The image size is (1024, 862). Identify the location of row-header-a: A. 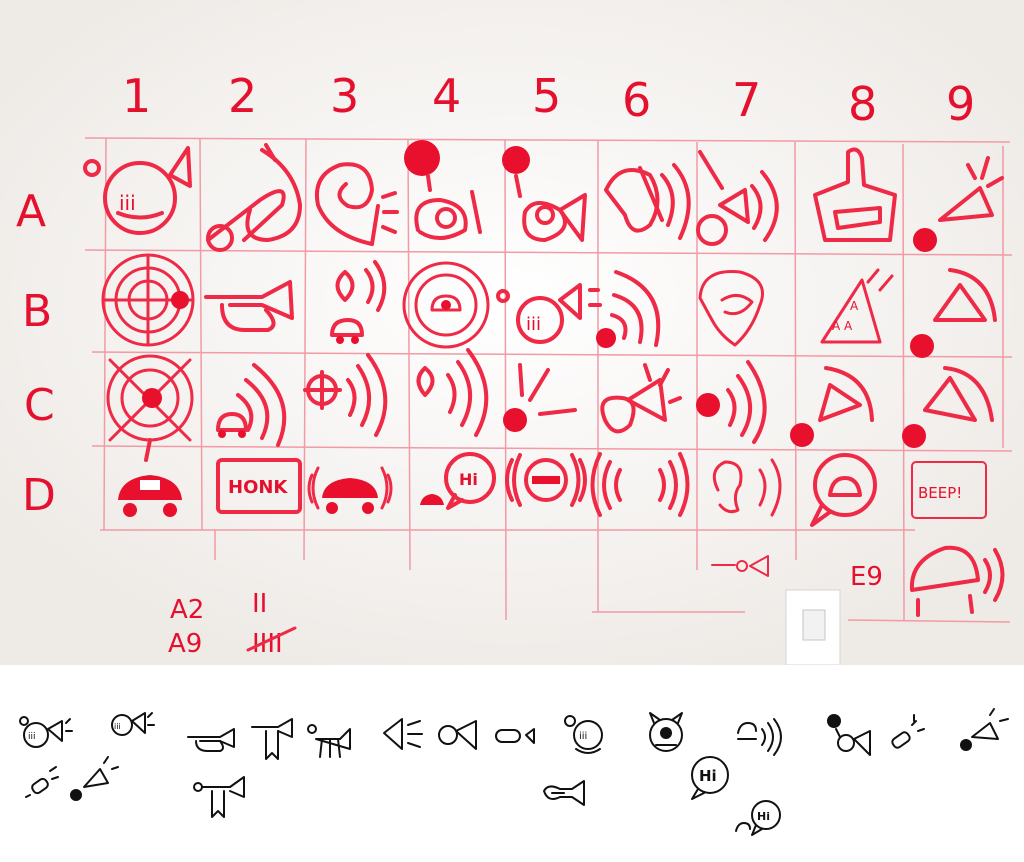
(31, 211).